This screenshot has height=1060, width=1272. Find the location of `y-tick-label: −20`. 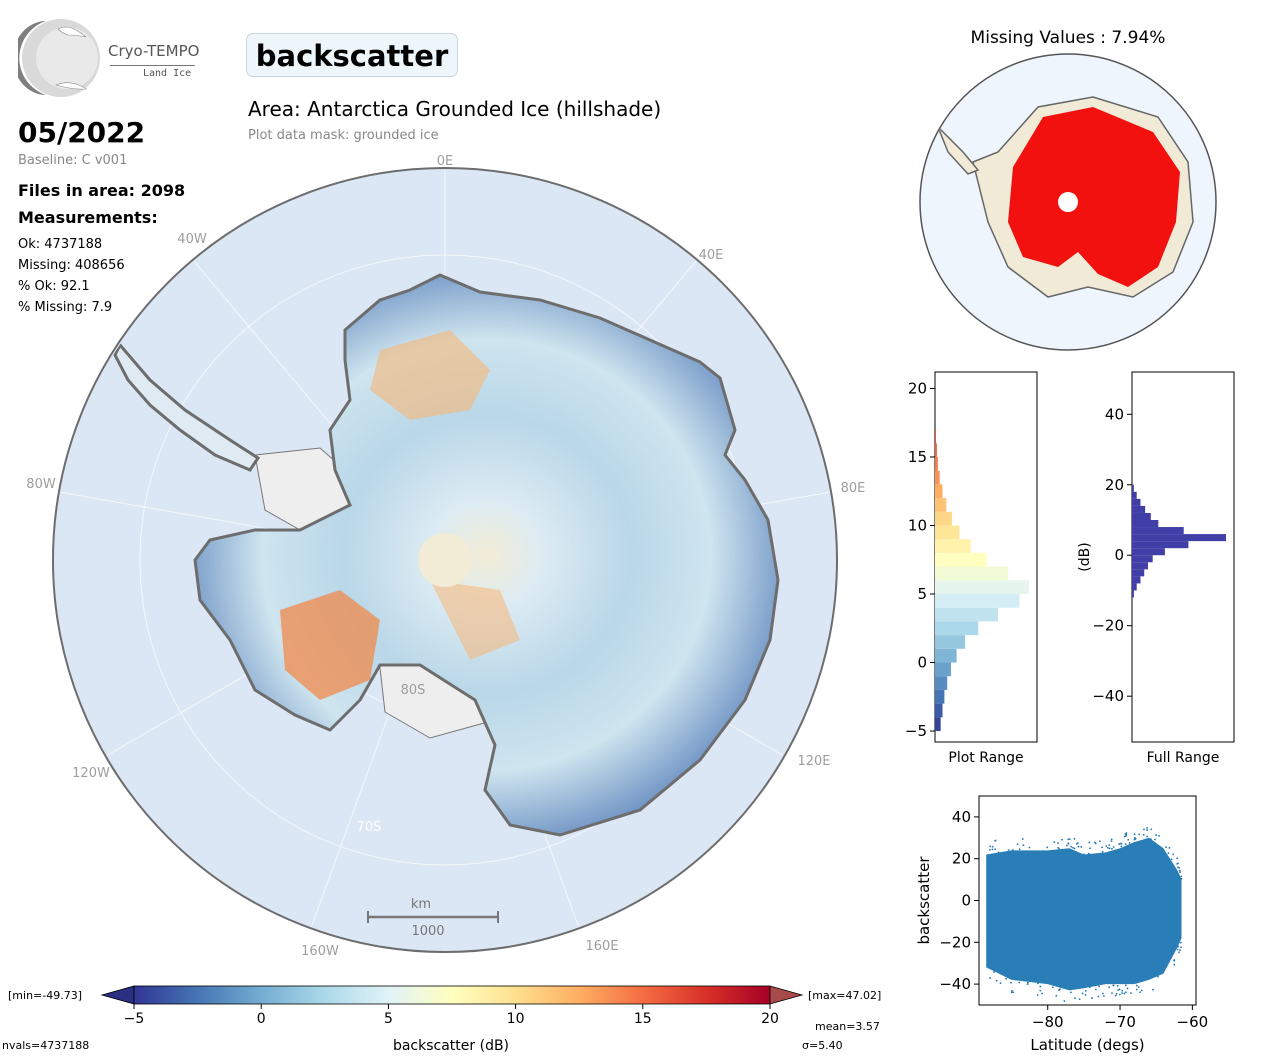

y-tick-label: −20 is located at coordinates (955, 942).